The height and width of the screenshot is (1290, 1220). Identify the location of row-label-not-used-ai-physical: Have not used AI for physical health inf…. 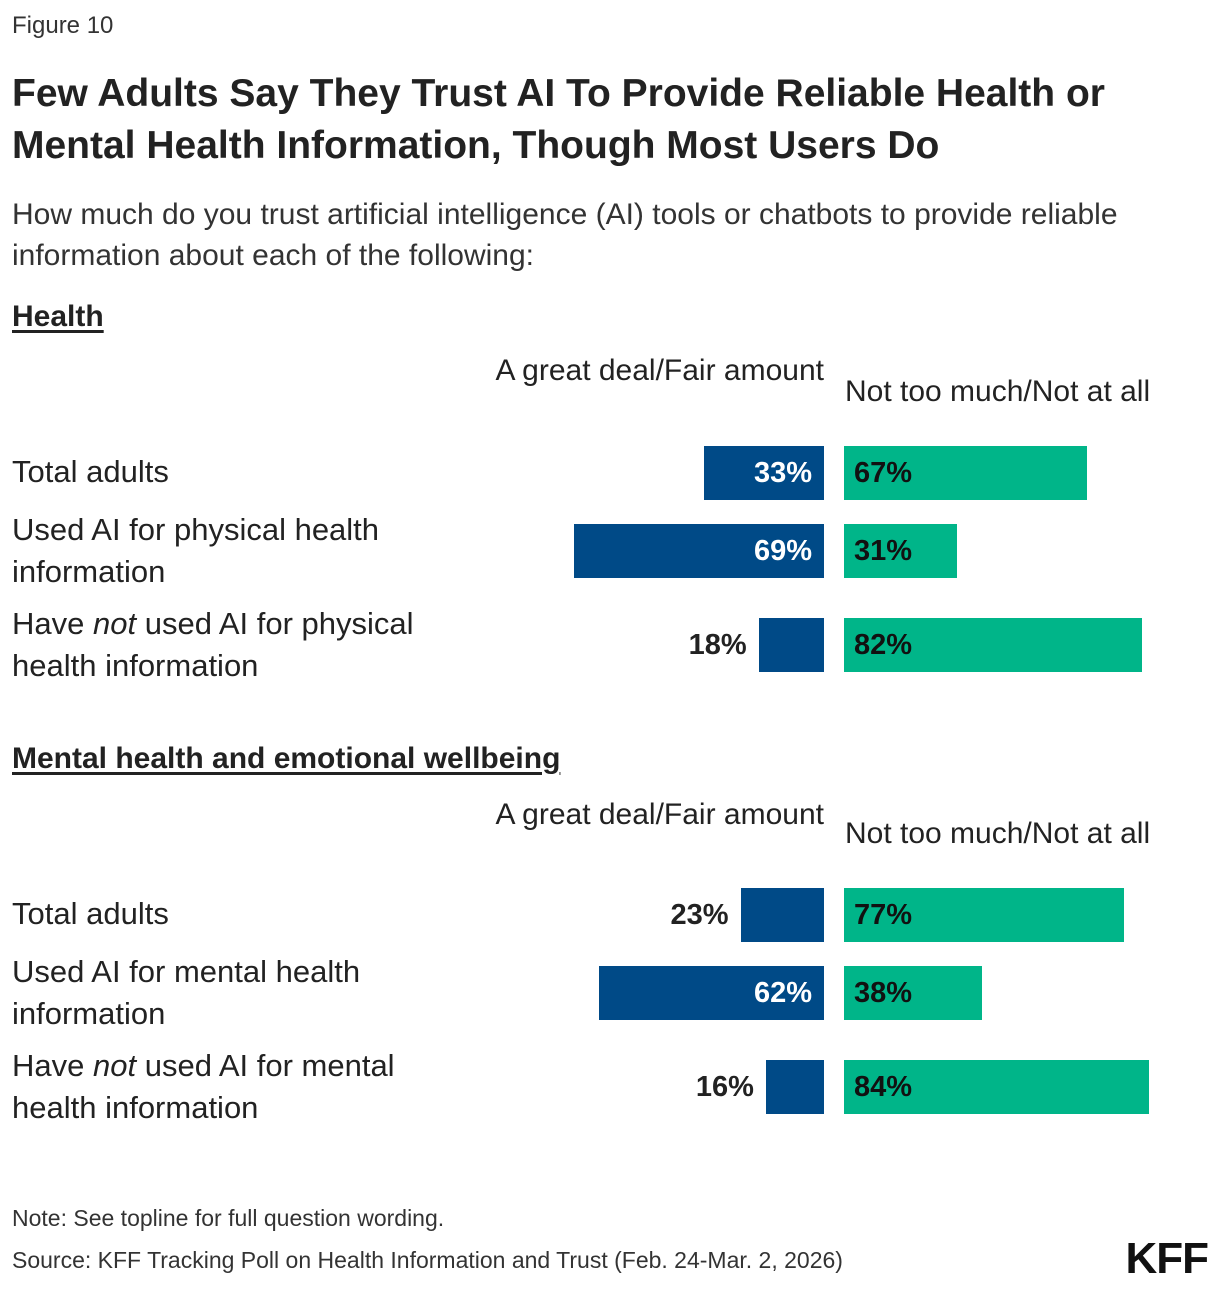
(213, 644).